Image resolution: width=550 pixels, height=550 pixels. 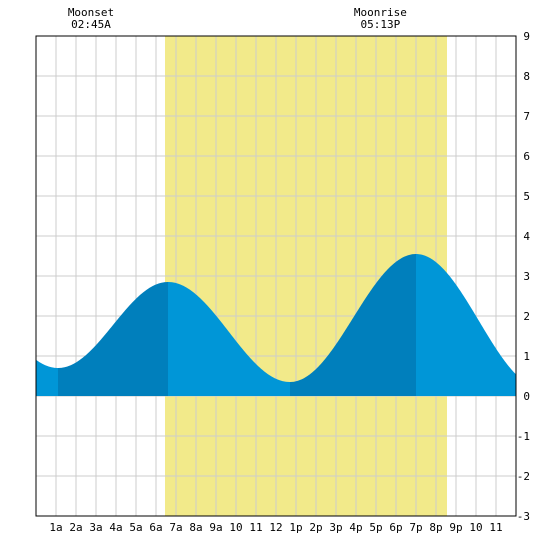 I want to click on y-tick-label: 1, so click(x=526, y=356).